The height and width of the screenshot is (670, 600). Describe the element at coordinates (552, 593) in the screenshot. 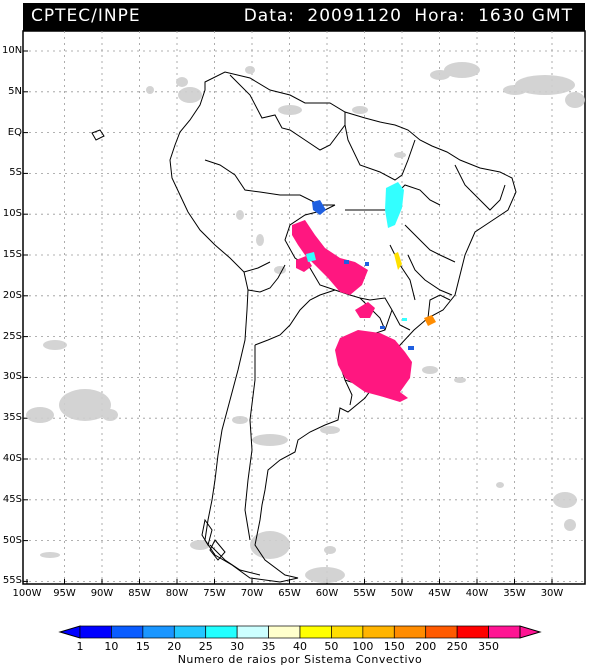

I see `lon-label: 30W` at that location.